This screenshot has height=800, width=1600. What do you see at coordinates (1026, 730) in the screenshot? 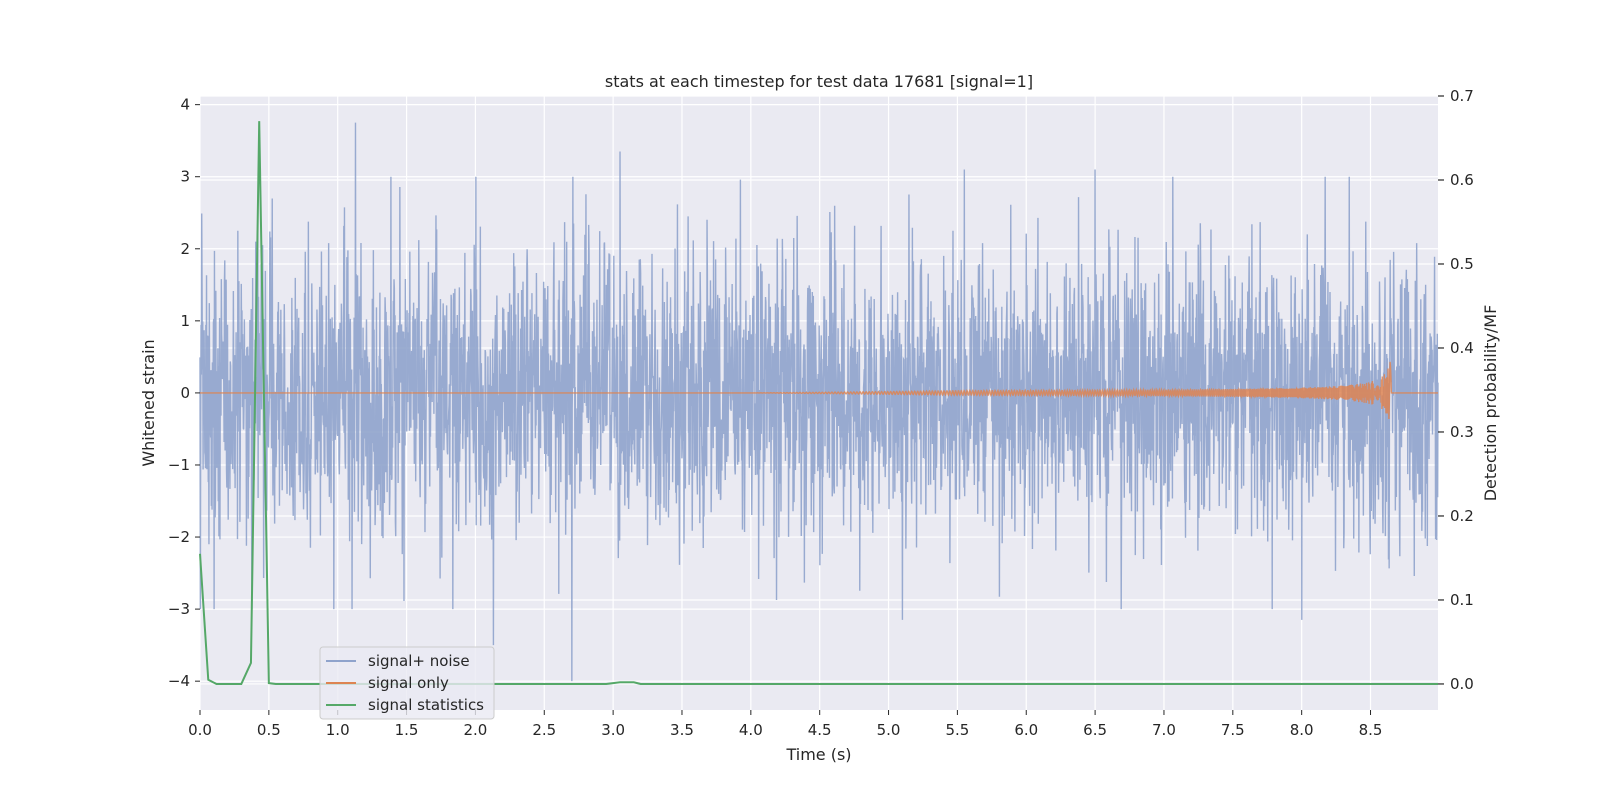
I see `x-tick-label: 6.0` at bounding box center [1026, 730].